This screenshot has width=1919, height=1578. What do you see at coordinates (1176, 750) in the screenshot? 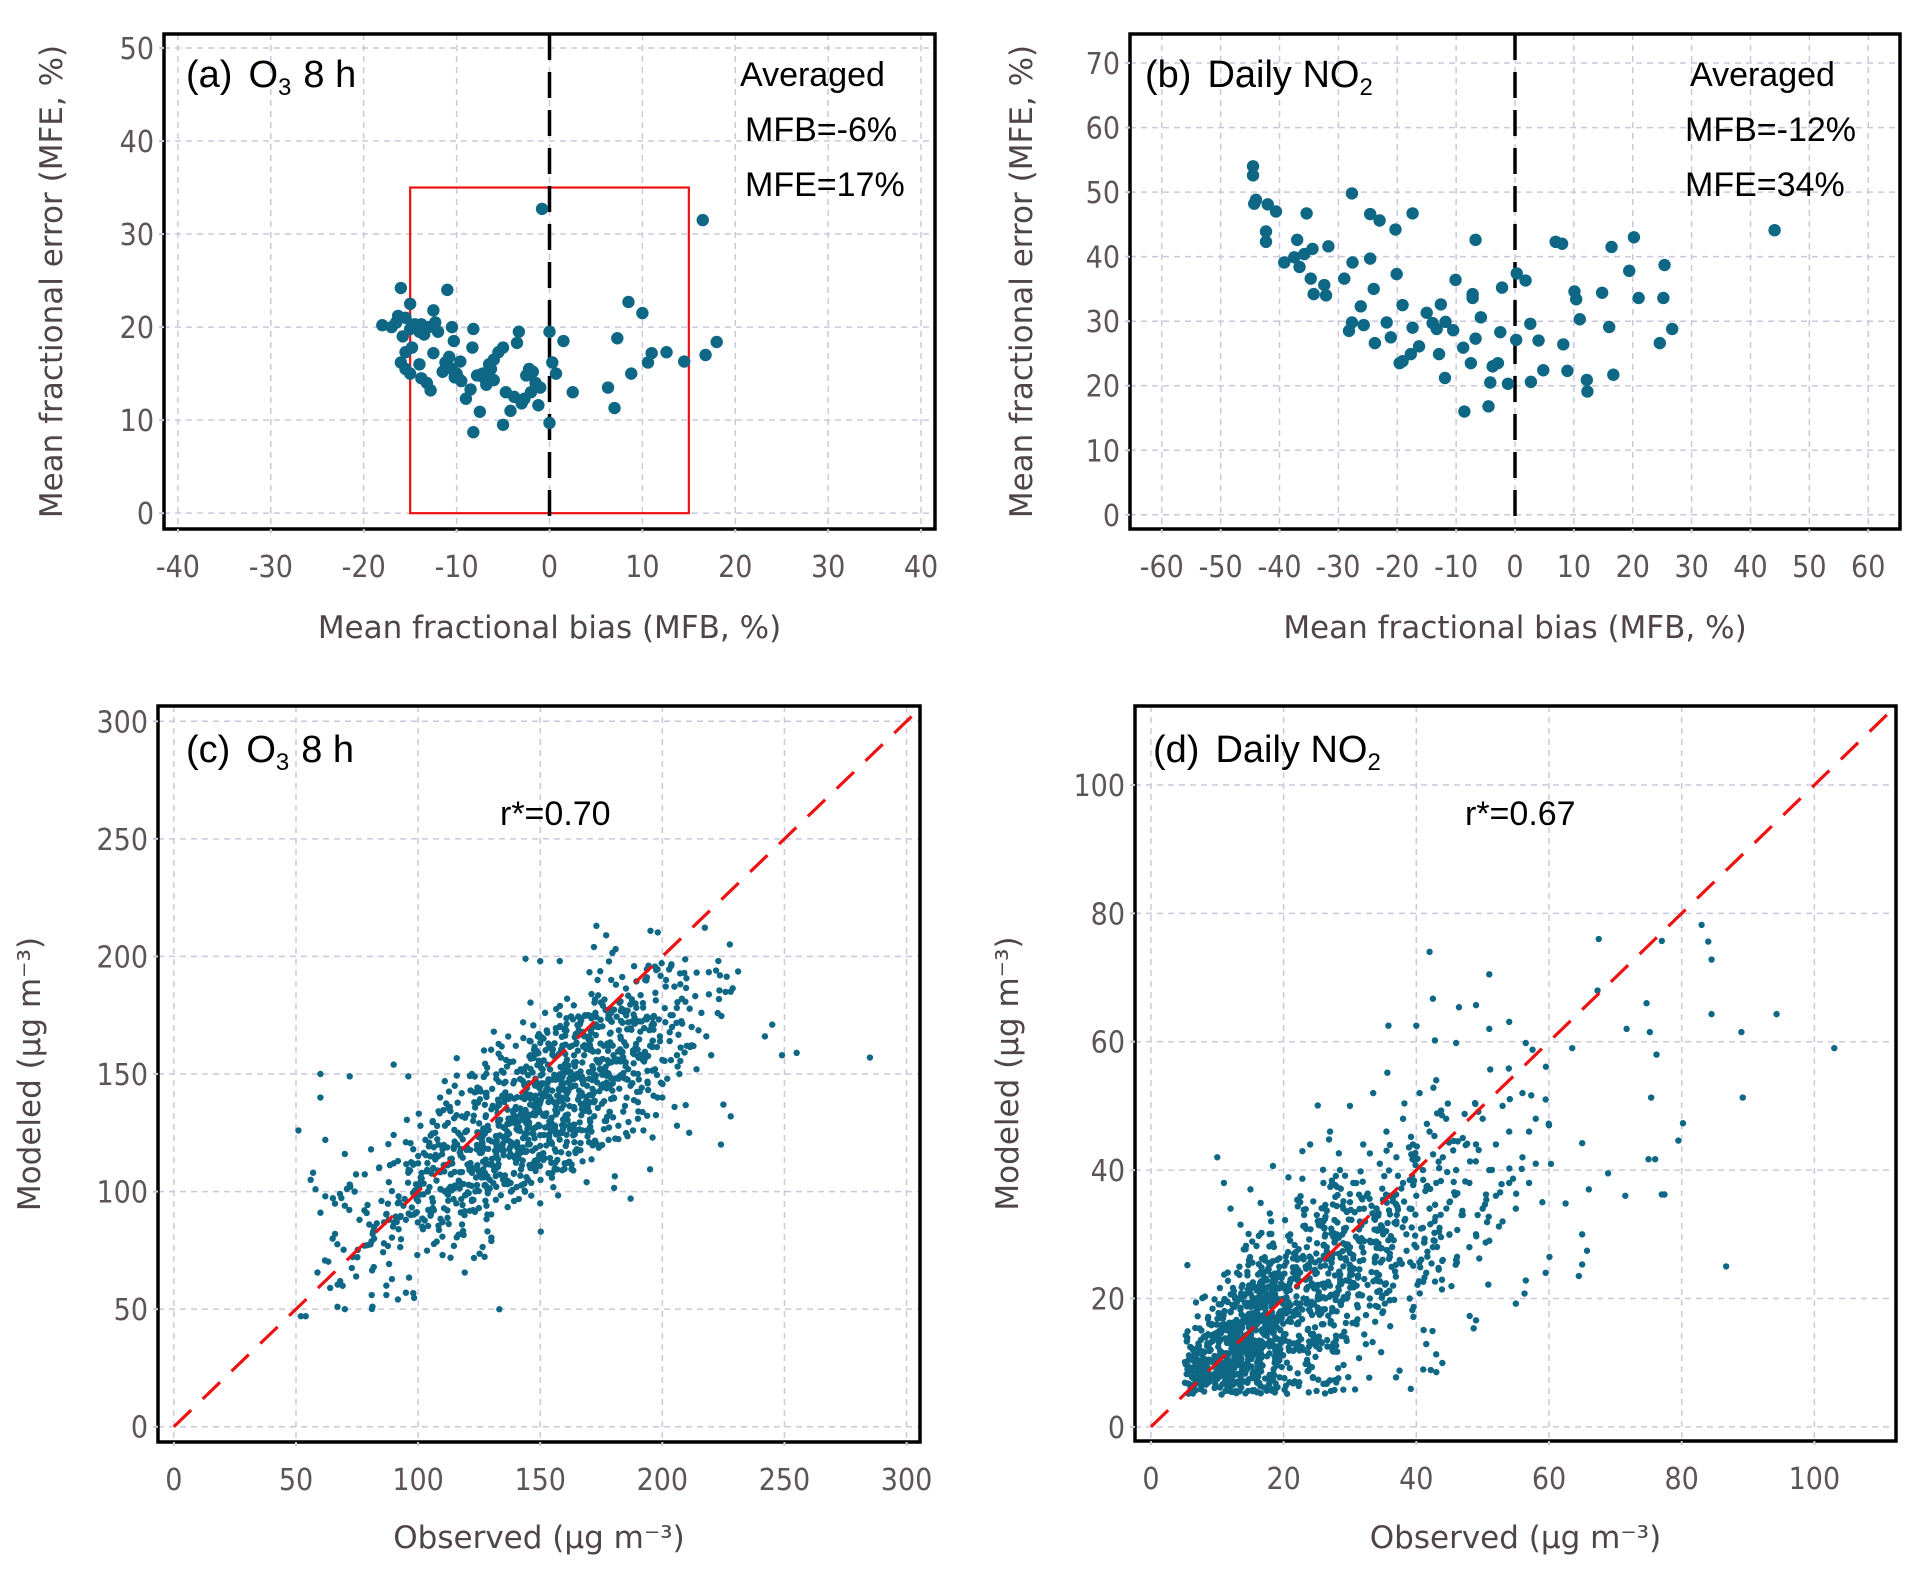
I see `panel-letter: (d)` at bounding box center [1176, 750].